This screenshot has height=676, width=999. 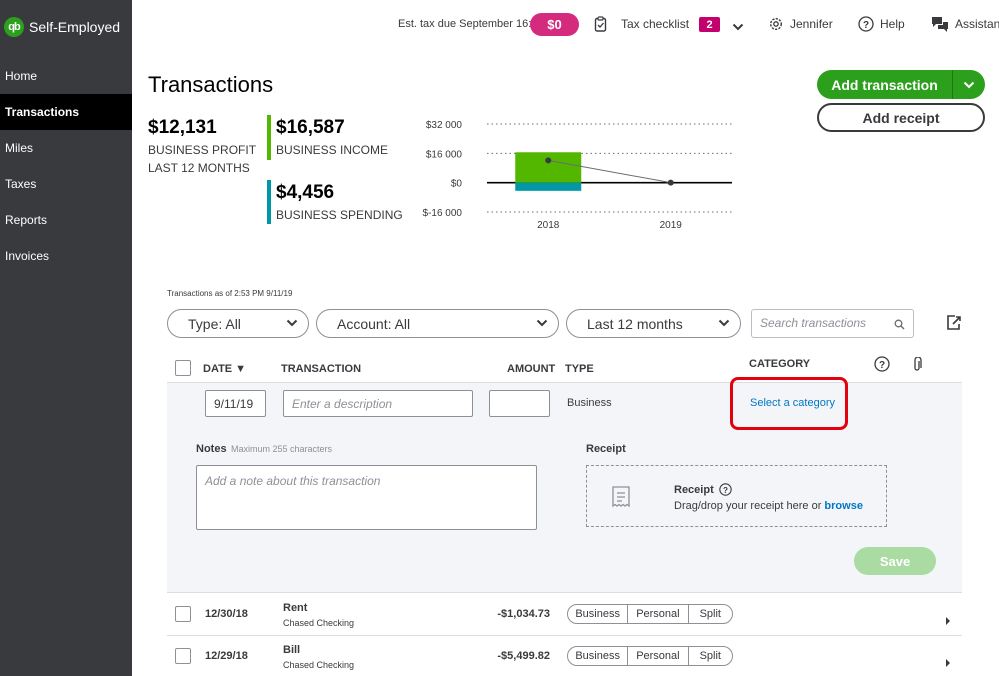 I want to click on user-name: Jennifer, so click(x=811, y=24).